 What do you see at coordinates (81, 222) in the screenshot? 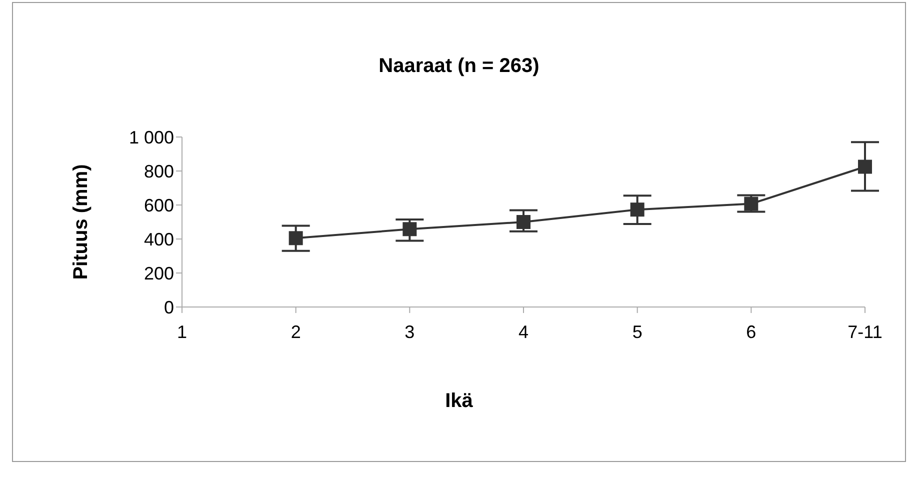
I see `y-axis-title: Pituus (mm)` at bounding box center [81, 222].